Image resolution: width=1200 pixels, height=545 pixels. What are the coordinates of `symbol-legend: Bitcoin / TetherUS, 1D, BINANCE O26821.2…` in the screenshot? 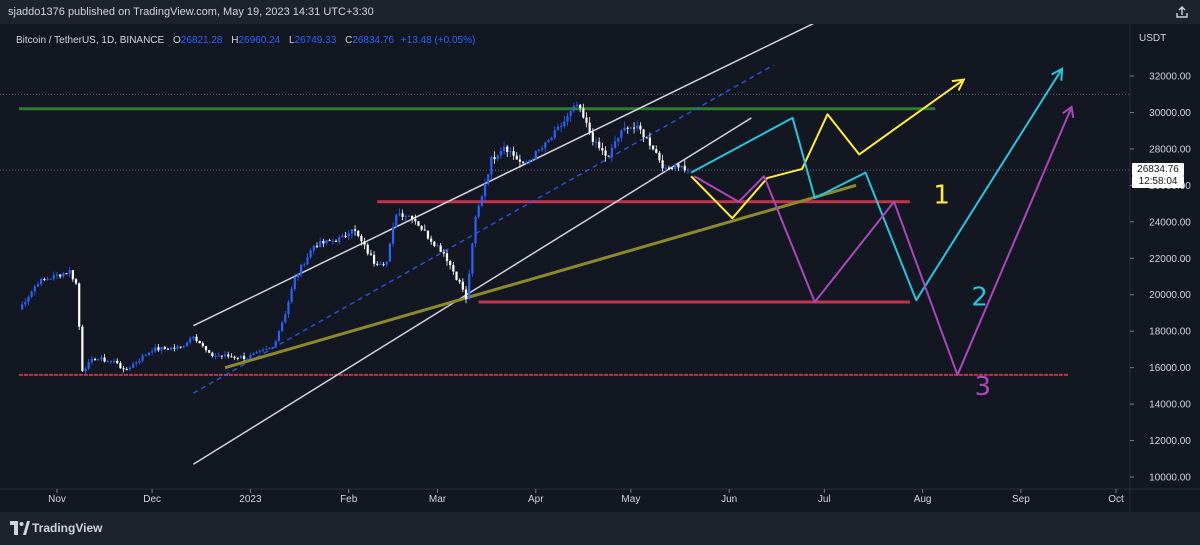 It's located at (245, 40).